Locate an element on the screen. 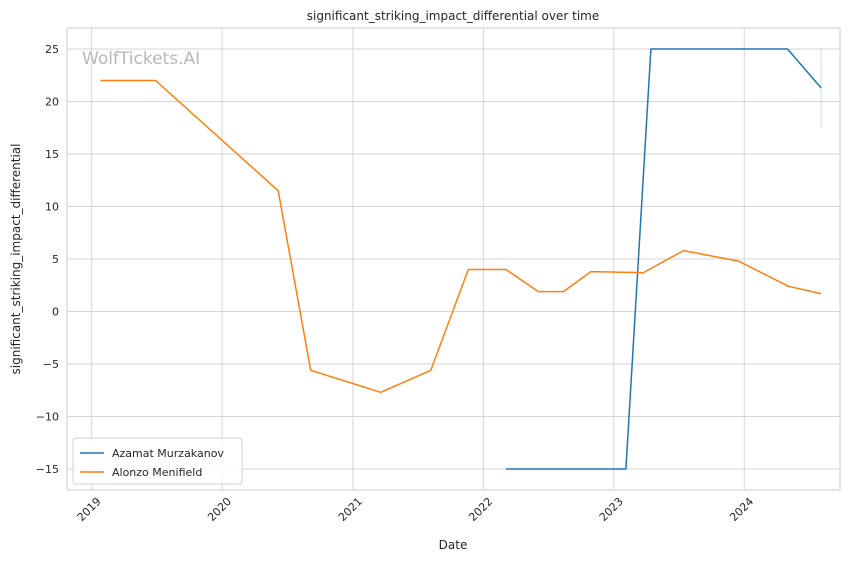  x-tick-label: 2024 is located at coordinates (741, 509).